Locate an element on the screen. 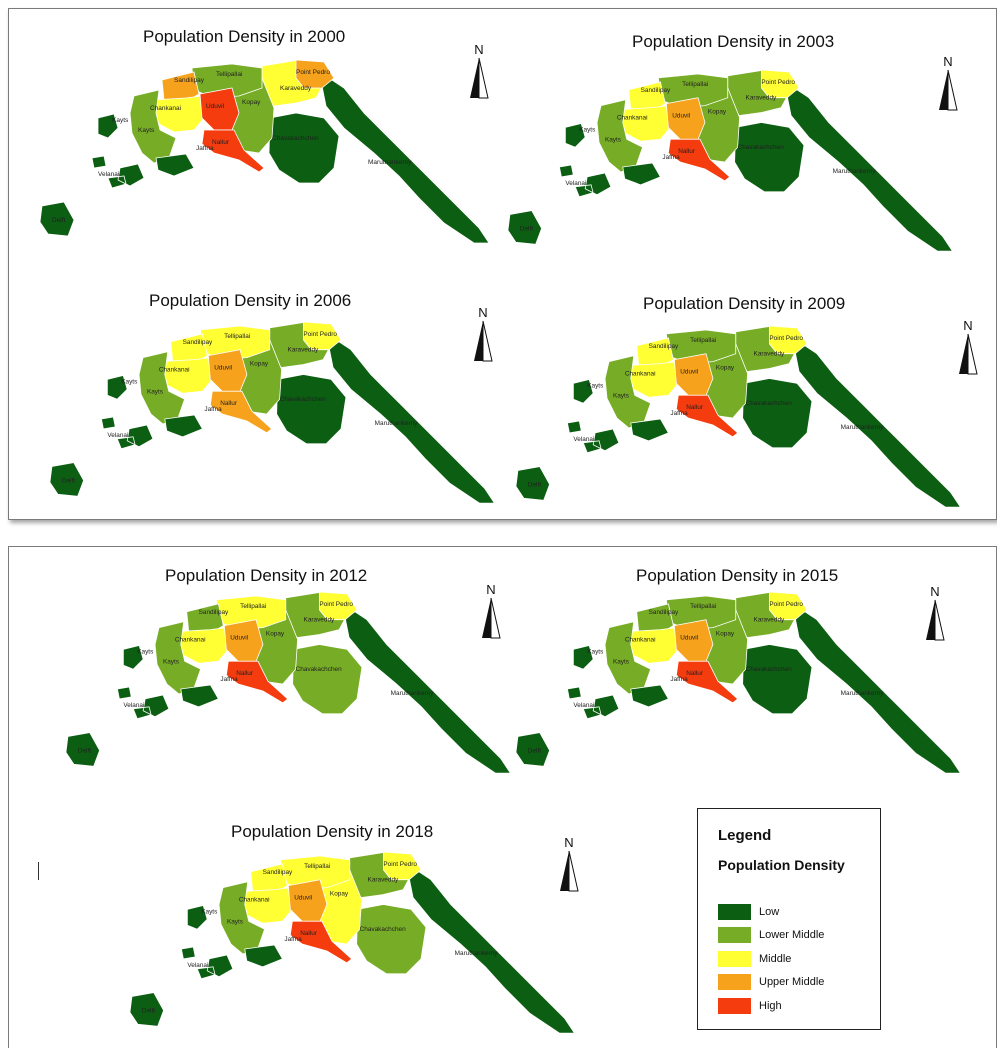  legend-swatch-middle is located at coordinates (734, 959).